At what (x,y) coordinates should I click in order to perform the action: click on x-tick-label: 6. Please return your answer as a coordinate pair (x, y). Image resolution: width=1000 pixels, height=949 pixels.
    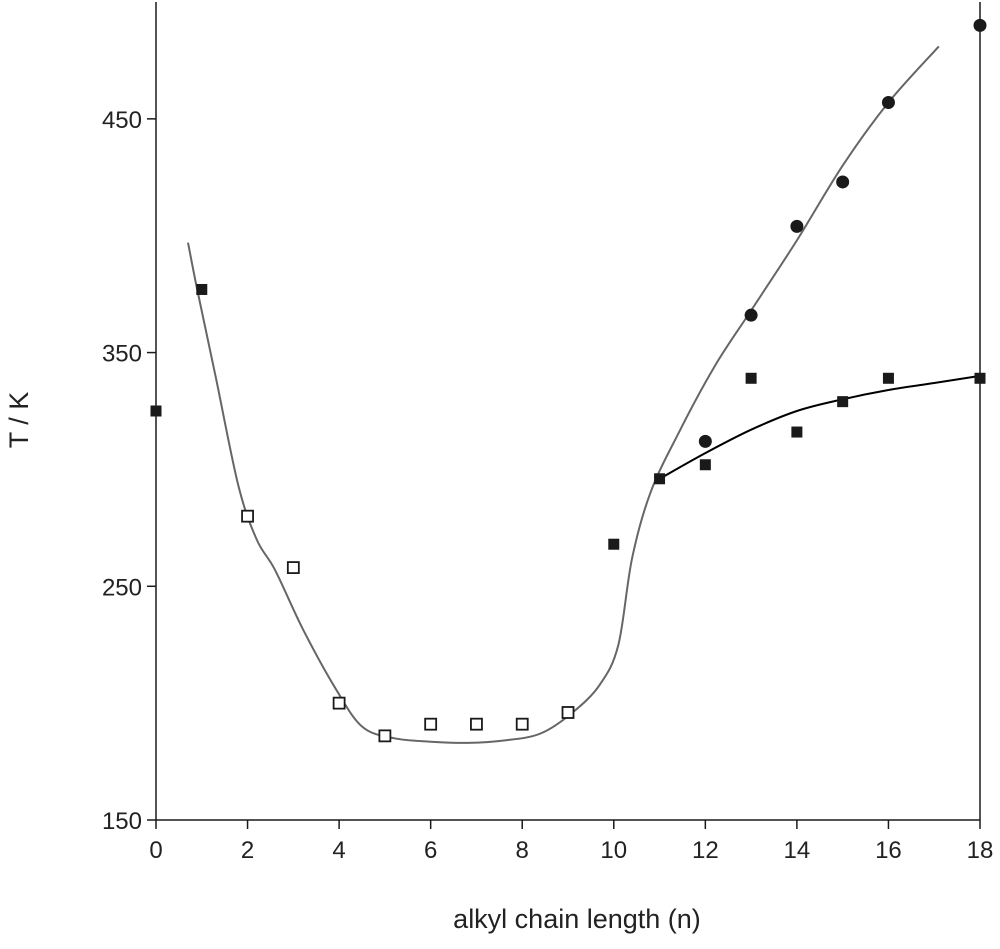
    Looking at the image, I should click on (430, 850).